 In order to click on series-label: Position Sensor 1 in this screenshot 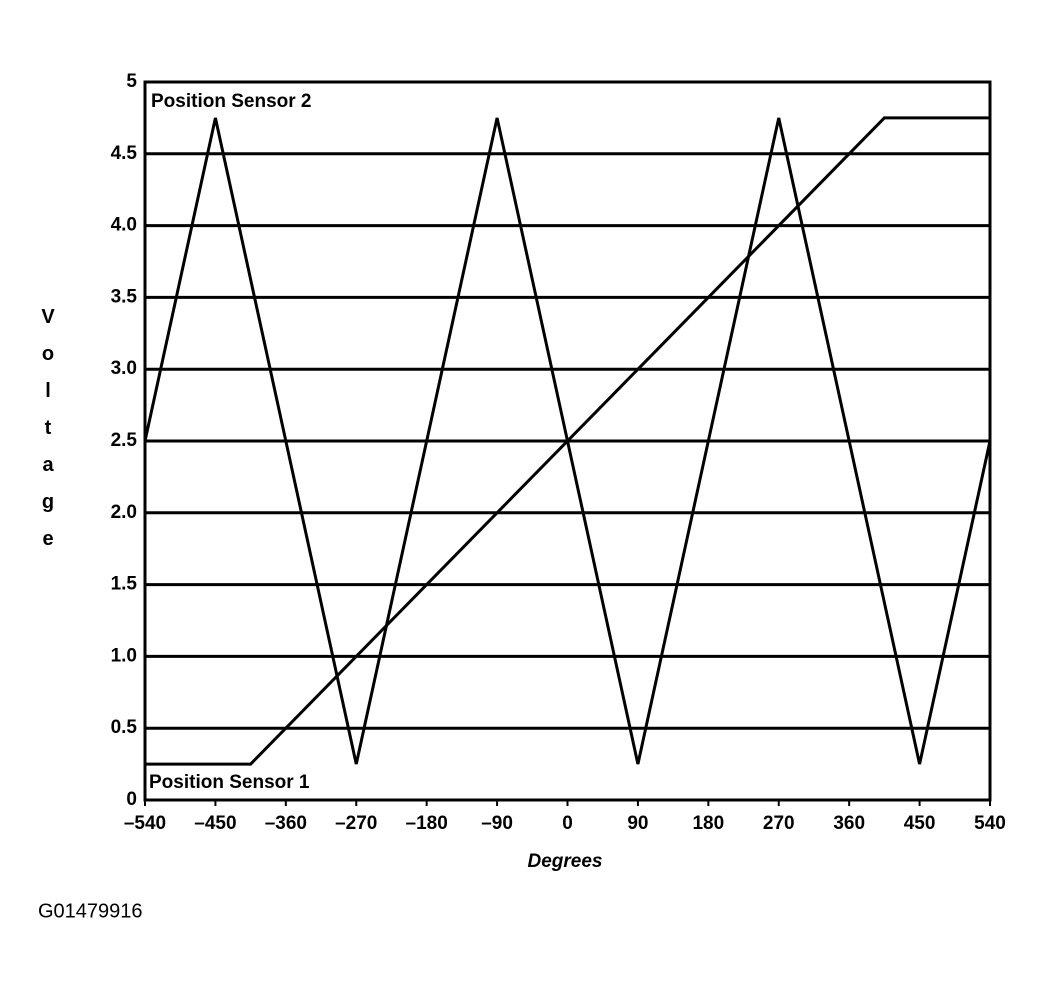, I will do `click(229, 782)`.